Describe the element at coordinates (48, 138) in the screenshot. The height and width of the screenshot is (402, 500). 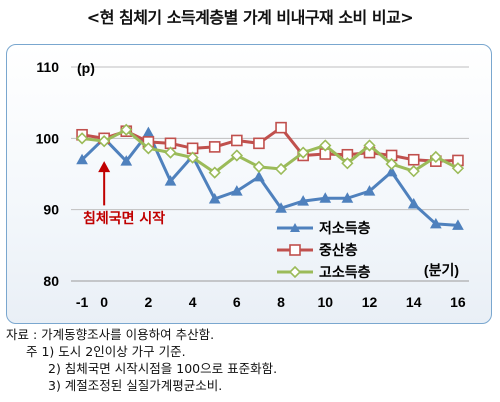
I see `y-tick-label: 100` at that location.